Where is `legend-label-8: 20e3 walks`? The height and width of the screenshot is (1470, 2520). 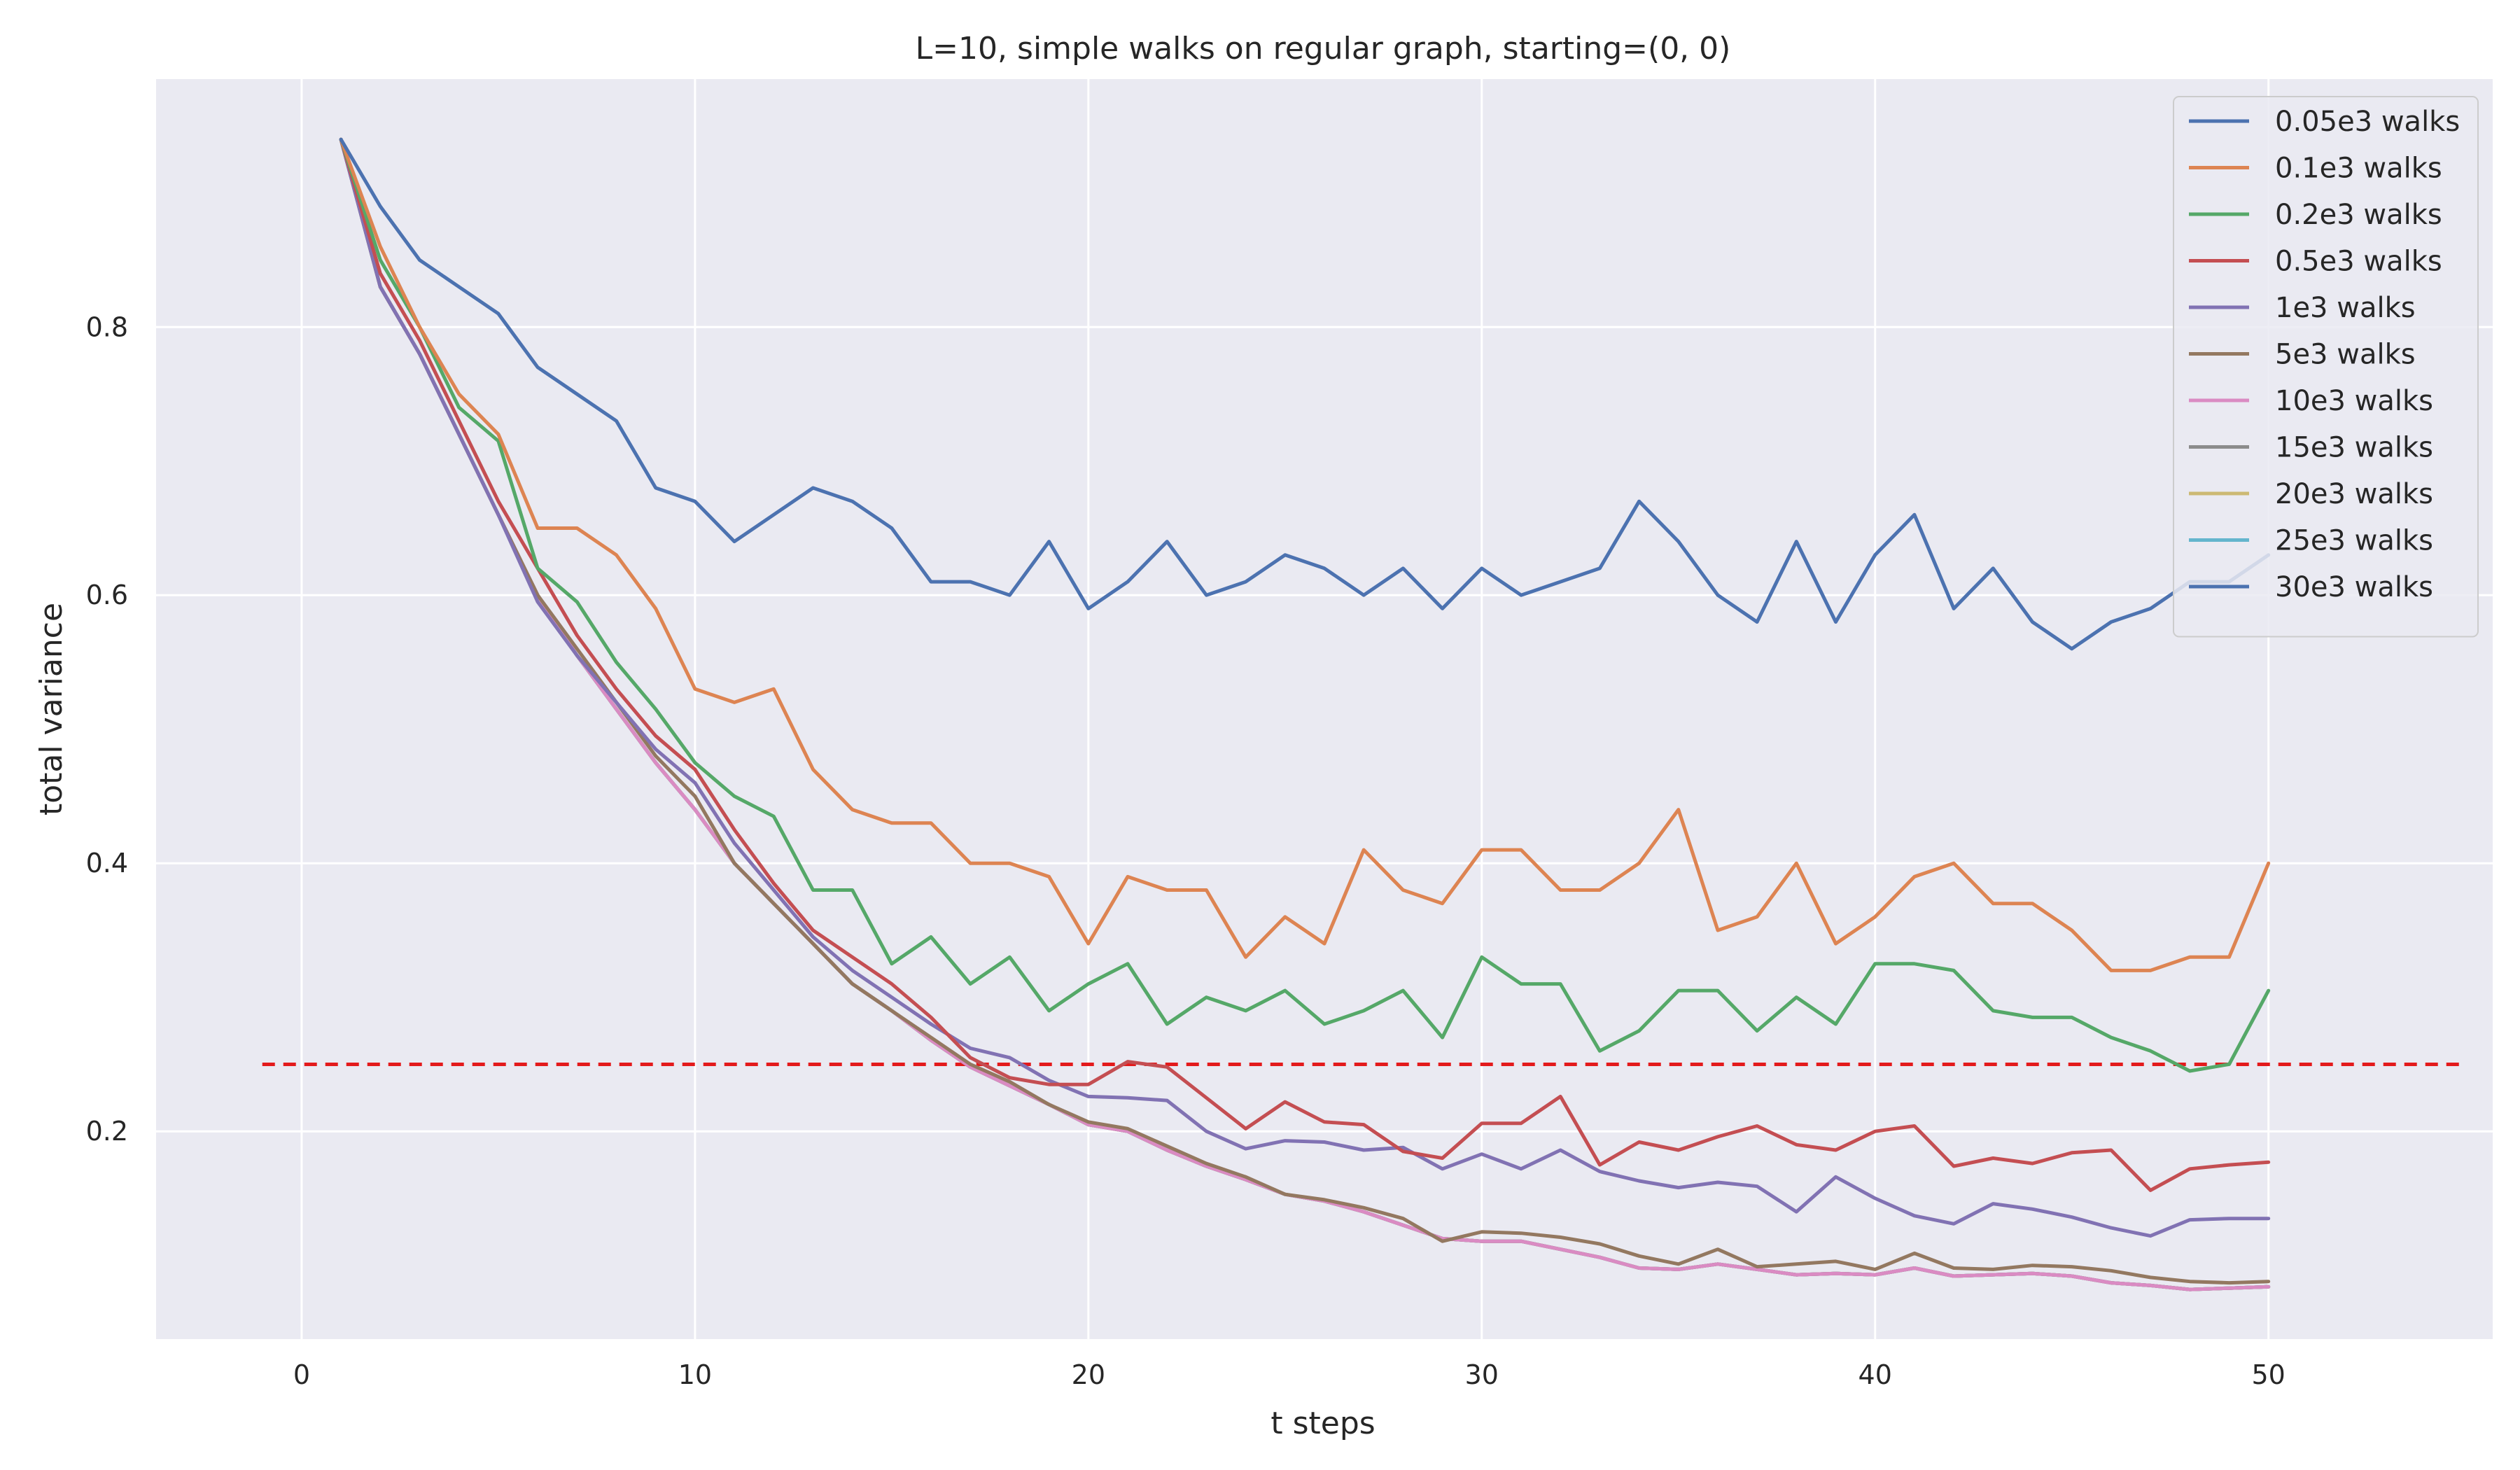 legend-label-8: 20e3 walks is located at coordinates (2354, 494).